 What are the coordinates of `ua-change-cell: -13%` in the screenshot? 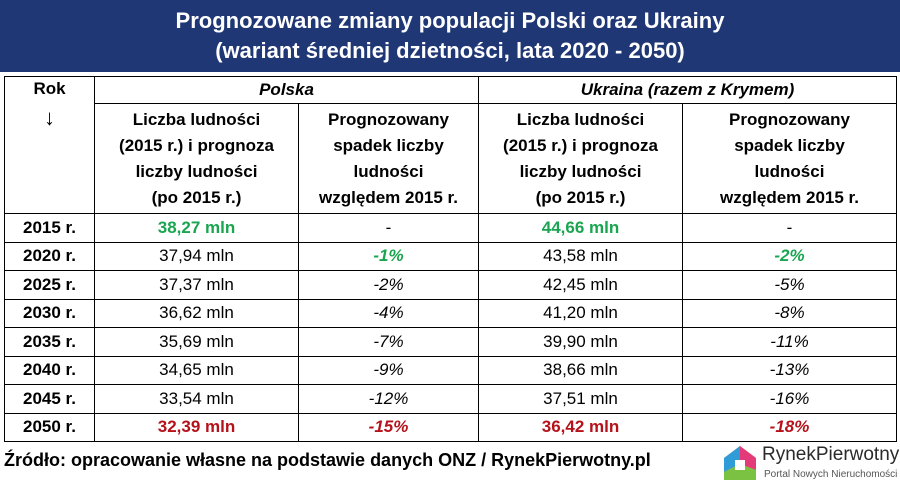 It's located at (789, 370).